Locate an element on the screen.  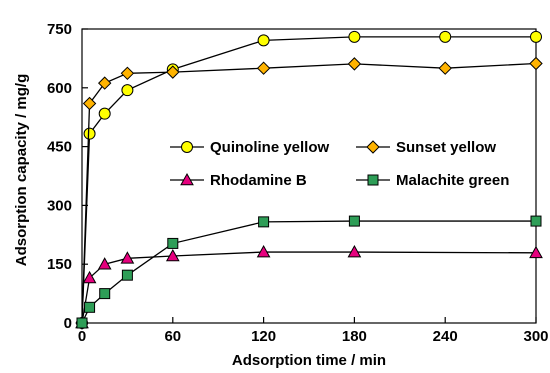
x-tick-label: 240 is located at coordinates (445, 336).